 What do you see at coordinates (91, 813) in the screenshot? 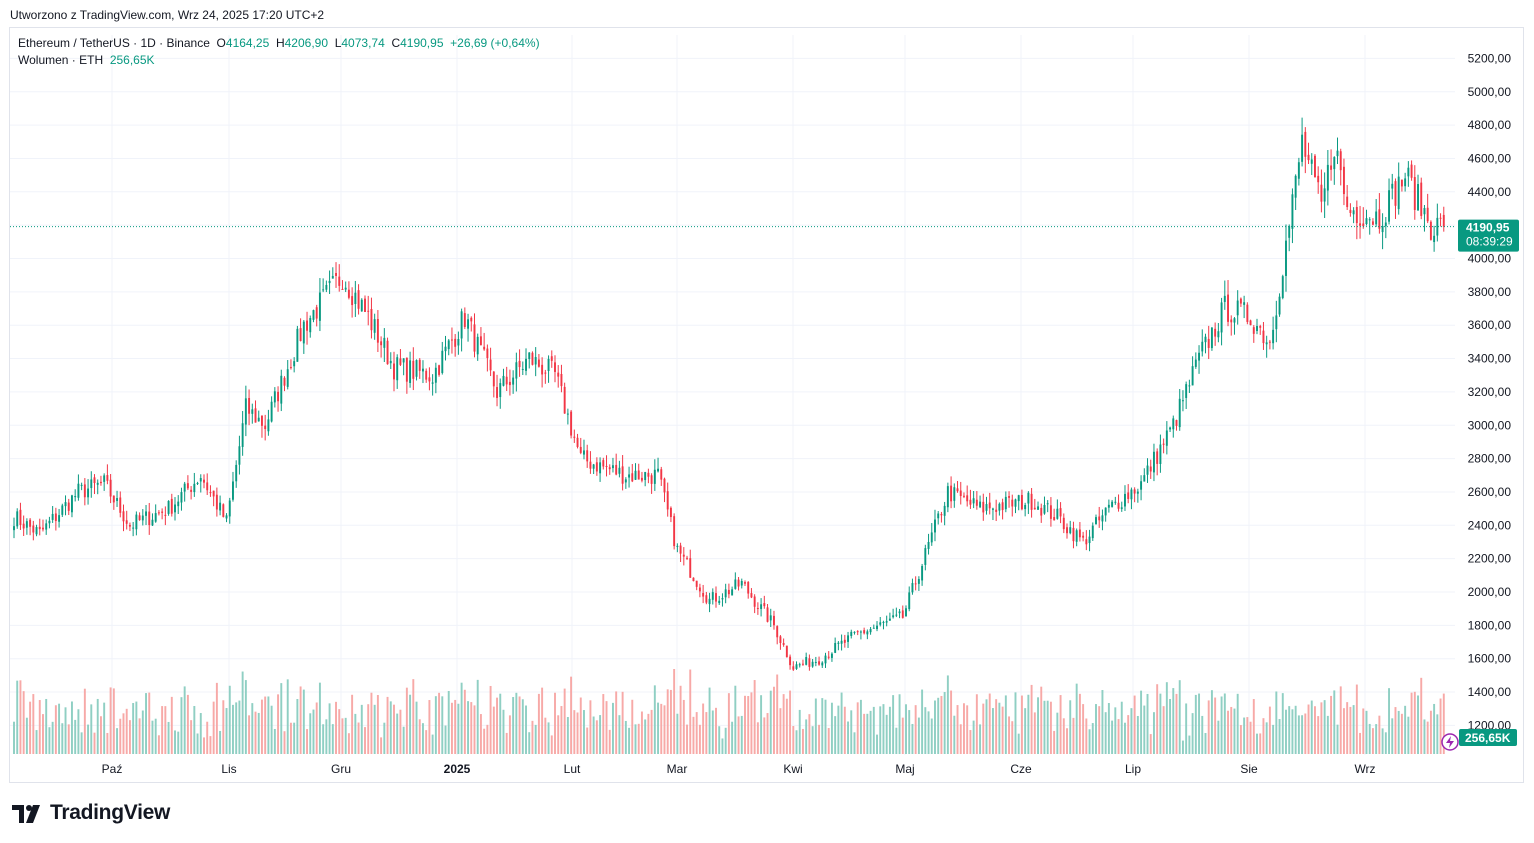
I see `tradingview-logo: TradingView` at bounding box center [91, 813].